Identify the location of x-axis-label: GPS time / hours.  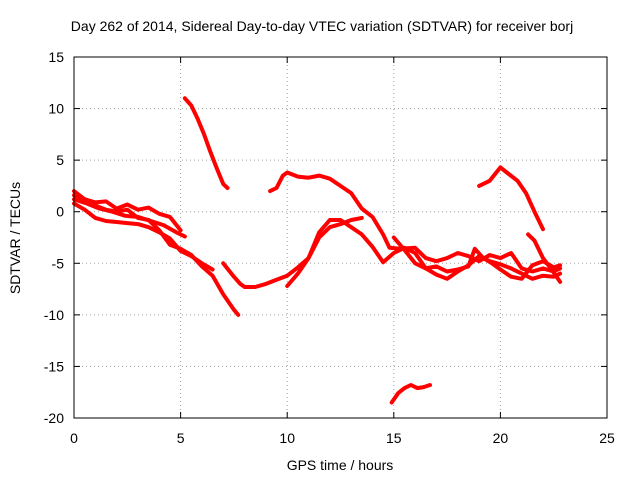
(340, 465).